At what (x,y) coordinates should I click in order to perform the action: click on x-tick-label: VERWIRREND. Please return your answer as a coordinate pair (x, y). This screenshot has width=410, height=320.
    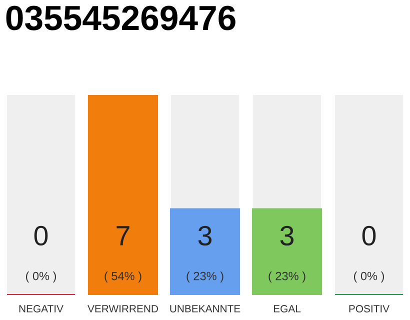
    Looking at the image, I should click on (123, 308).